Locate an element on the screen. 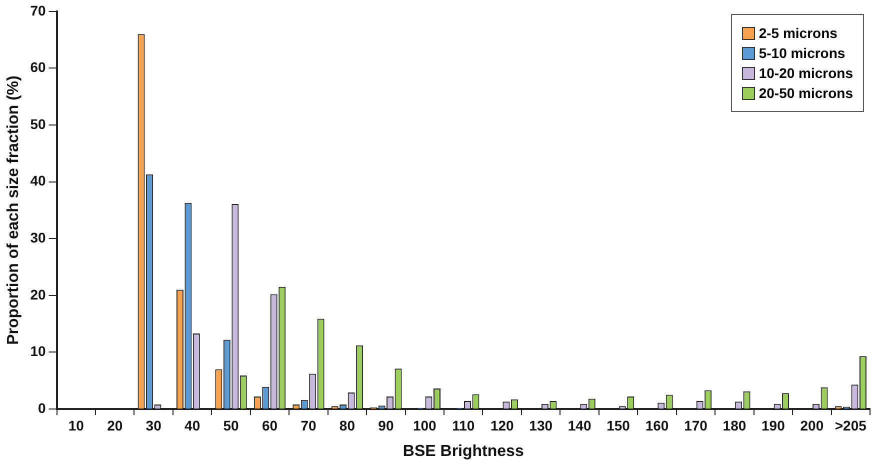 The image size is (878, 465). legend-label: 10-20 microns is located at coordinates (805, 73).